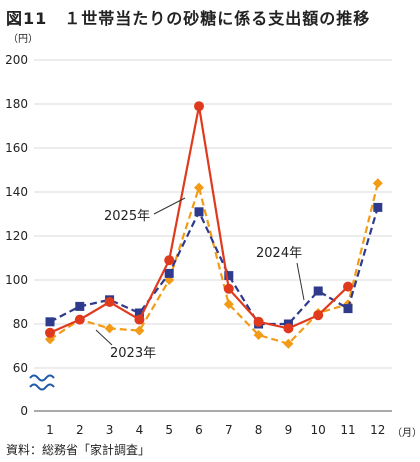  I want to click on y-tick-labels: 200 180 160 140 120 100 80 60 0, so click(16, 235).